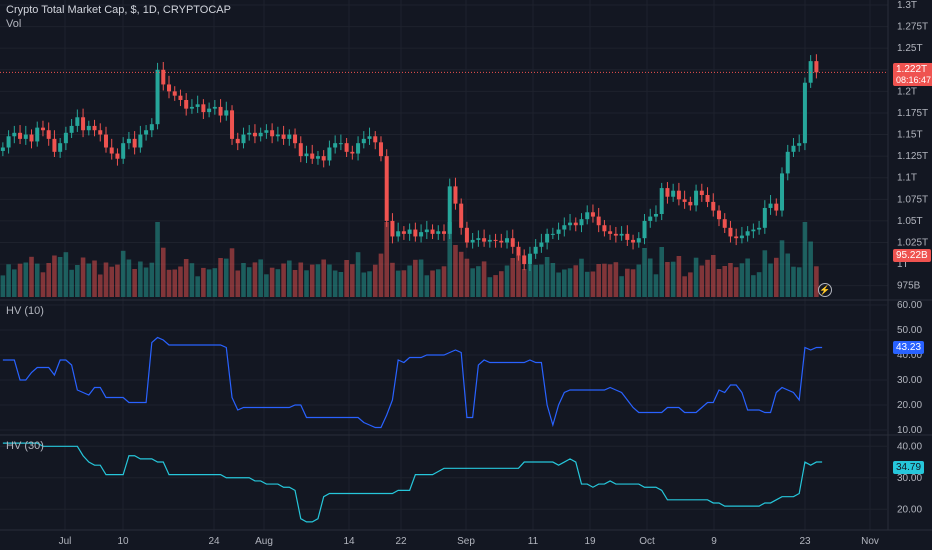 The width and height of the screenshot is (932, 550). I want to click on hv30-tick-label: 20.00, so click(909, 509).